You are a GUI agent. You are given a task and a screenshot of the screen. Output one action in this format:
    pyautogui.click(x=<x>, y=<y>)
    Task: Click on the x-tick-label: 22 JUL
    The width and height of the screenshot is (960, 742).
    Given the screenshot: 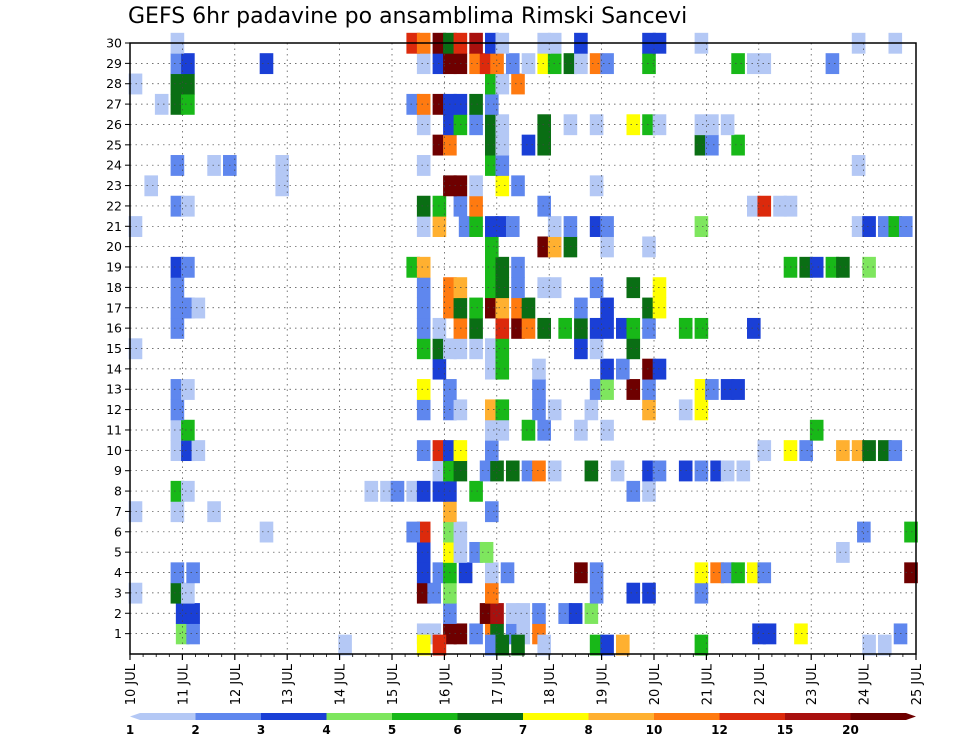 What is the action you would take?
    pyautogui.click(x=760, y=684)
    